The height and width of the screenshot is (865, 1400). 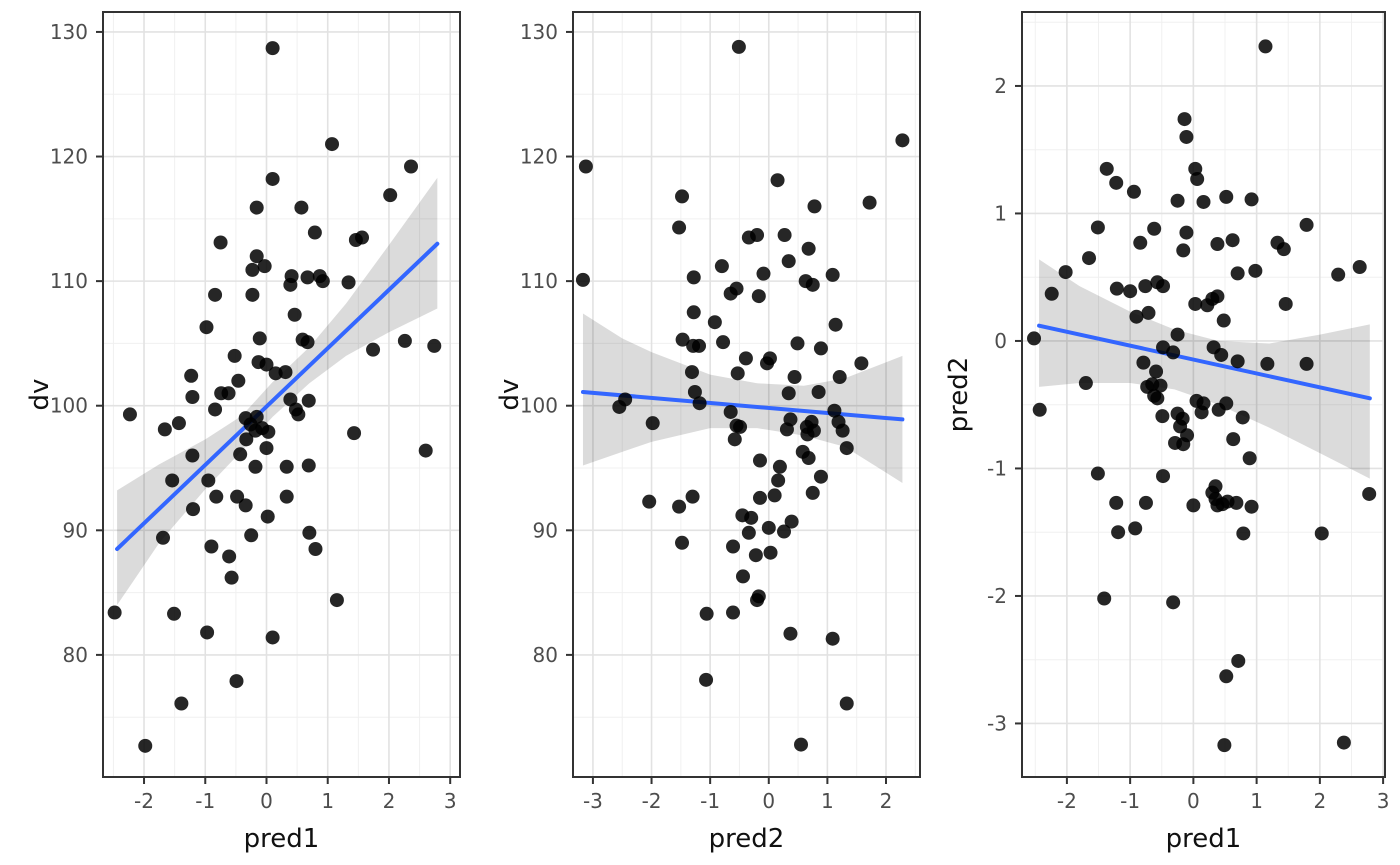 What do you see at coordinates (1000, 341) in the screenshot?
I see `y-tick-label: 0` at bounding box center [1000, 341].